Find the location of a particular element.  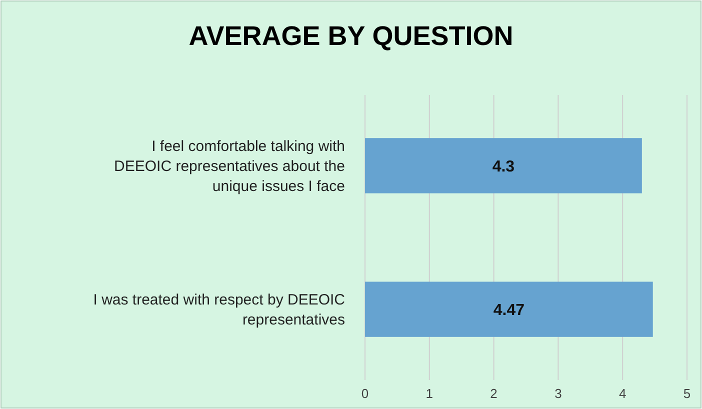

data-label: 4.47 is located at coordinates (509, 310).